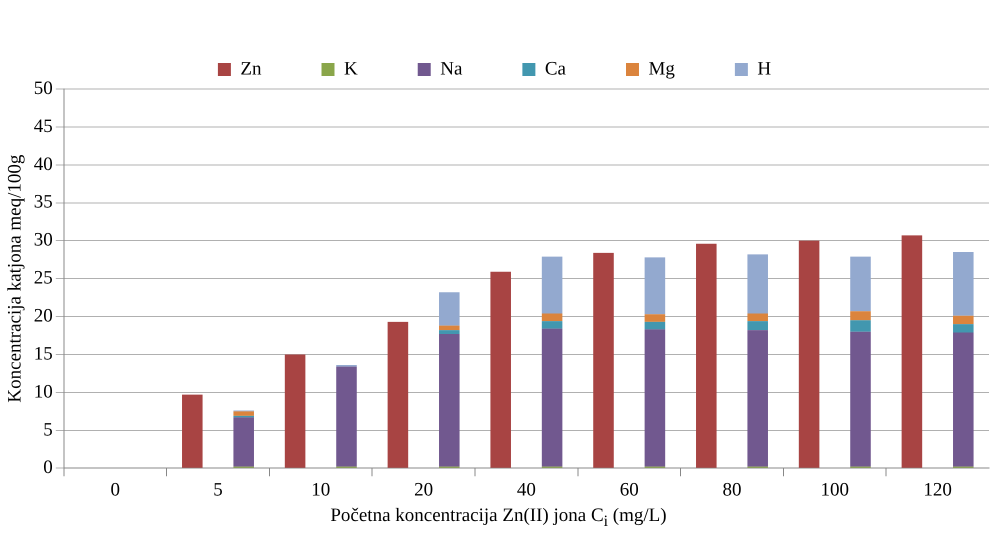 This screenshot has height=533, width=997. What do you see at coordinates (526, 490) in the screenshot?
I see `x-tick-label: 40` at bounding box center [526, 490].